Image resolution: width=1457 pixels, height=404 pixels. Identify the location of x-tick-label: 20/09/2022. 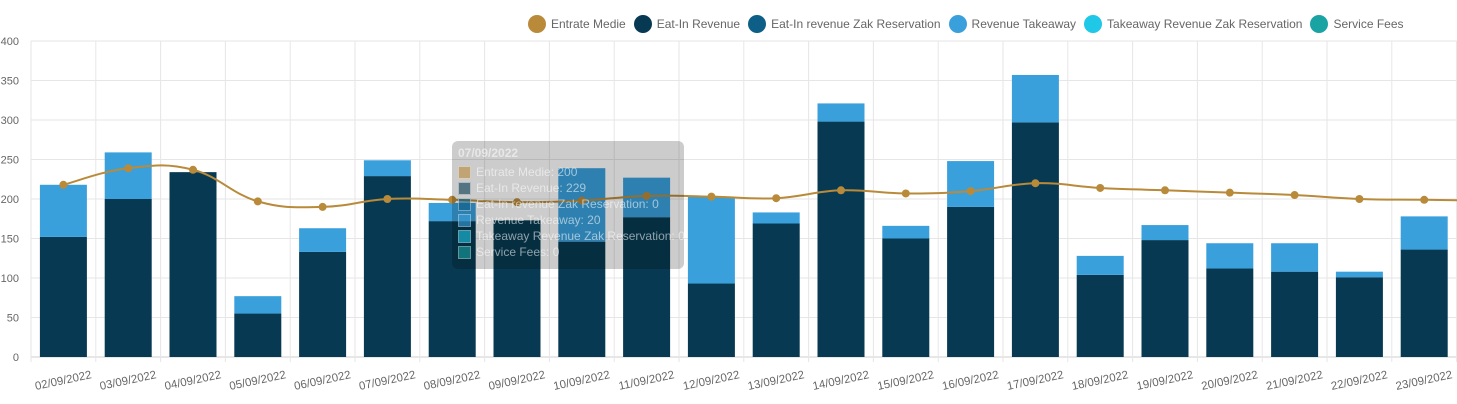
(1229, 381).